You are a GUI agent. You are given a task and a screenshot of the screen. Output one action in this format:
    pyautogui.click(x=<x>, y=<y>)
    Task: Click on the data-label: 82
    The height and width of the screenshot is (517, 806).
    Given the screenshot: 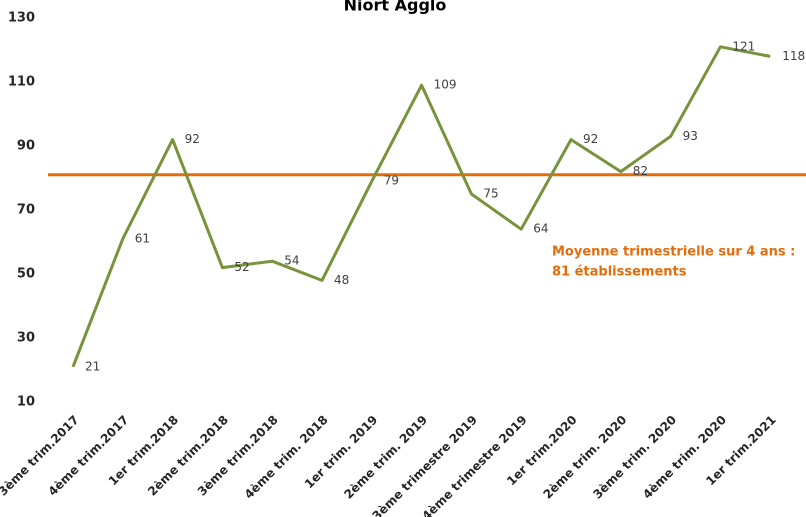 What is the action you would take?
    pyautogui.click(x=640, y=171)
    